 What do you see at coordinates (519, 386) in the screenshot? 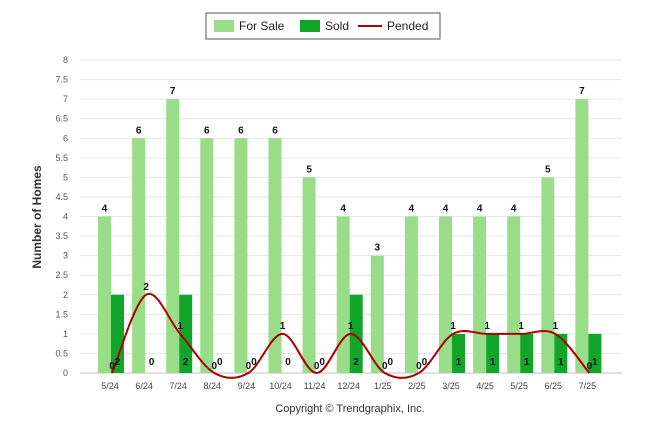
I see `x-tick-label: 5/25` at bounding box center [519, 386].